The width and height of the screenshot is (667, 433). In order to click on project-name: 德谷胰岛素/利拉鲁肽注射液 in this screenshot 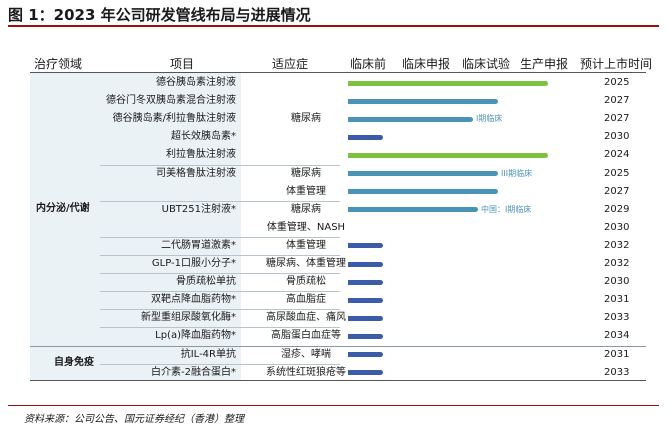, I will do `click(174, 119)`.